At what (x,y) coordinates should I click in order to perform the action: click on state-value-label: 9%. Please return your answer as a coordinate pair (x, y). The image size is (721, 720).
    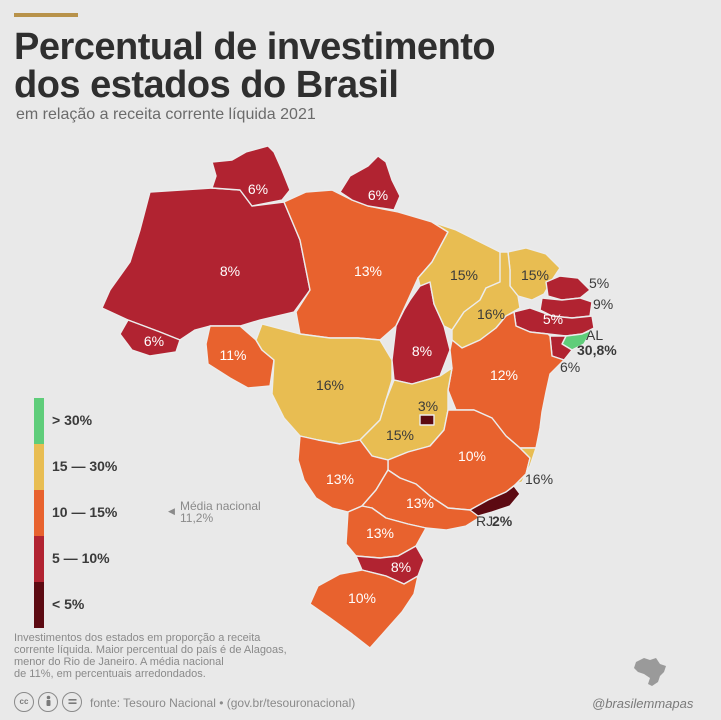
    Looking at the image, I should click on (603, 304).